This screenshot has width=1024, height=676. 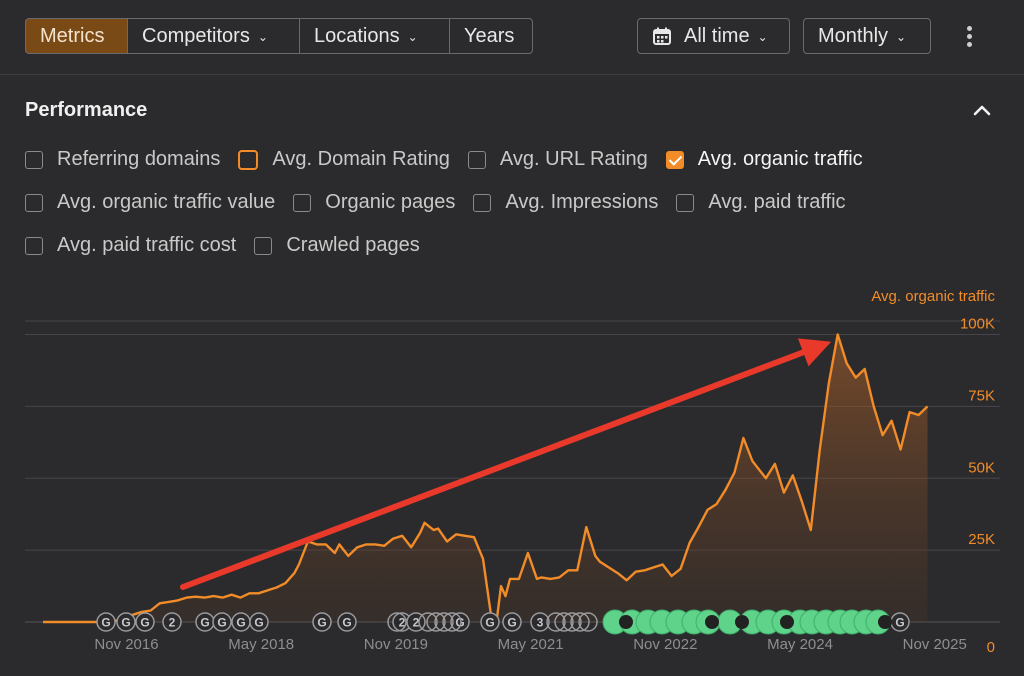 What do you see at coordinates (713, 36) in the screenshot?
I see `date-range-dropdown: All time ⌄` at bounding box center [713, 36].